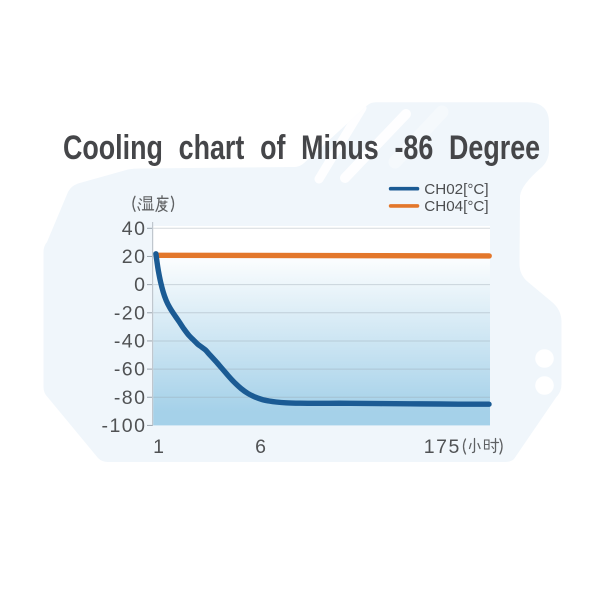 Image resolution: width=600 pixels, height=600 pixels. Describe the element at coordinates (130, 342) in the screenshot. I see `svg-text: -40` at that location.